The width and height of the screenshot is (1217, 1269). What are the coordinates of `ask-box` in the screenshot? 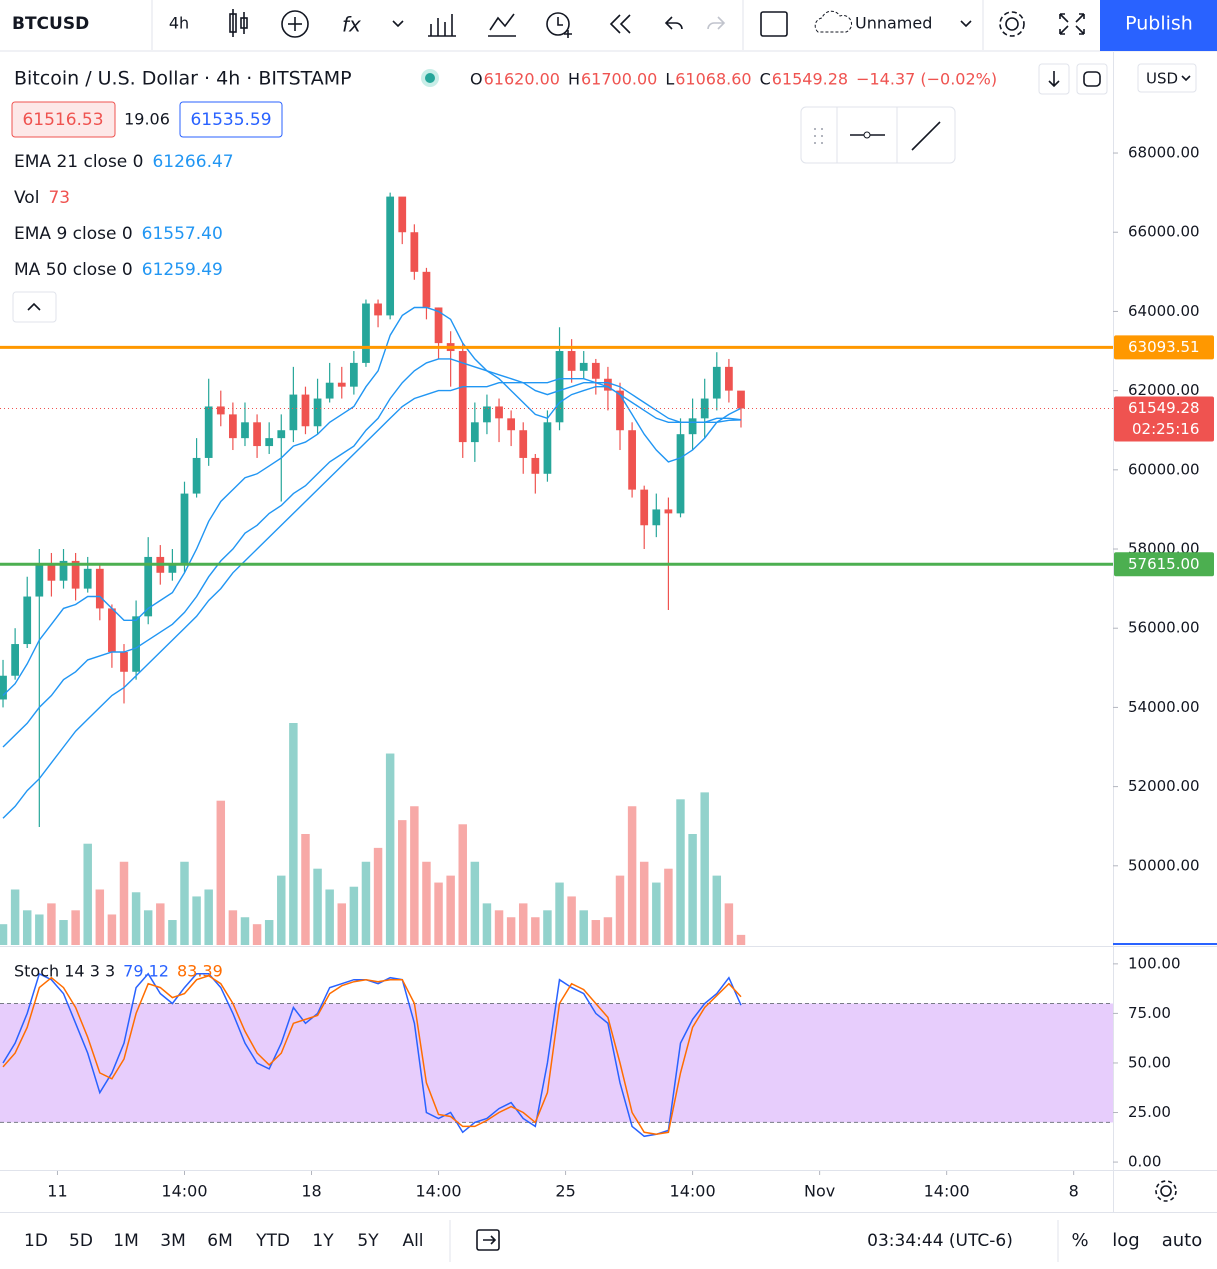 It's located at (231, 119).